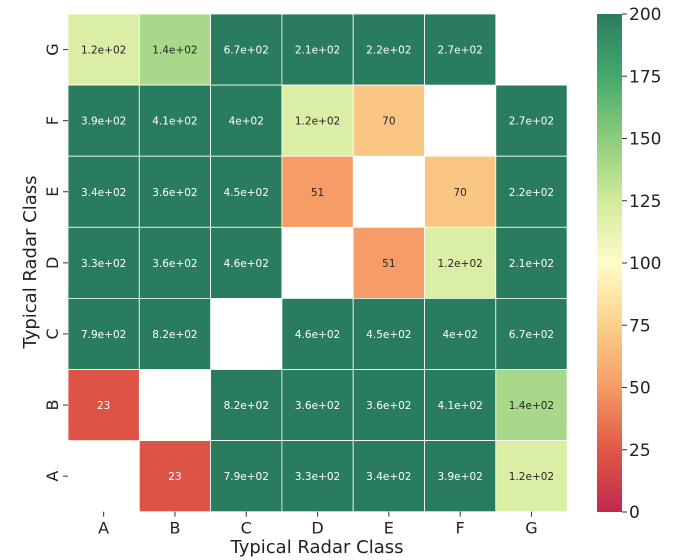 The height and width of the screenshot is (560, 683). What do you see at coordinates (645, 140) in the screenshot?
I see `colorbar-tick-label: 150` at bounding box center [645, 140].